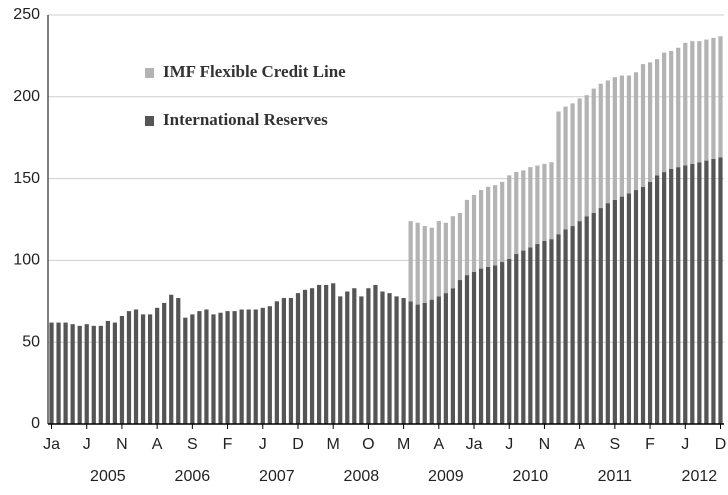  Describe the element at coordinates (26, 96) in the screenshot. I see `y-tick-label: 200` at that location.